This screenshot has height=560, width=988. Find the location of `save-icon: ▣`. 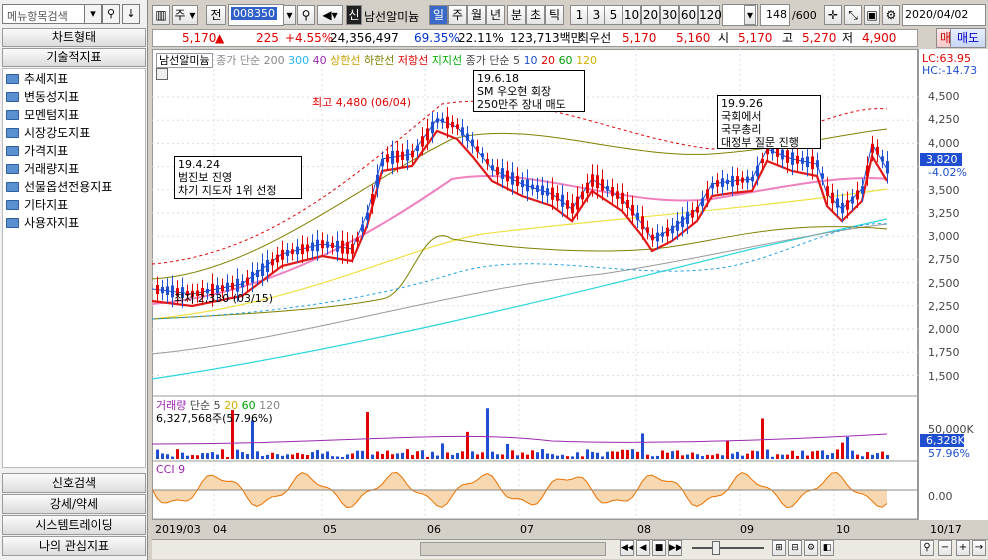

save-icon: ▣ is located at coordinates (872, 15).